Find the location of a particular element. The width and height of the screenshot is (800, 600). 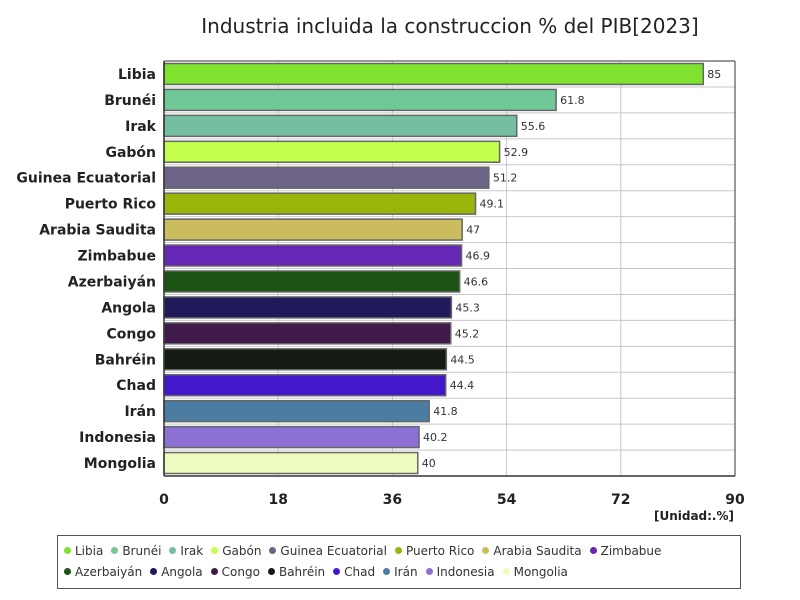

bar-azerbaiyán is located at coordinates (312, 281).